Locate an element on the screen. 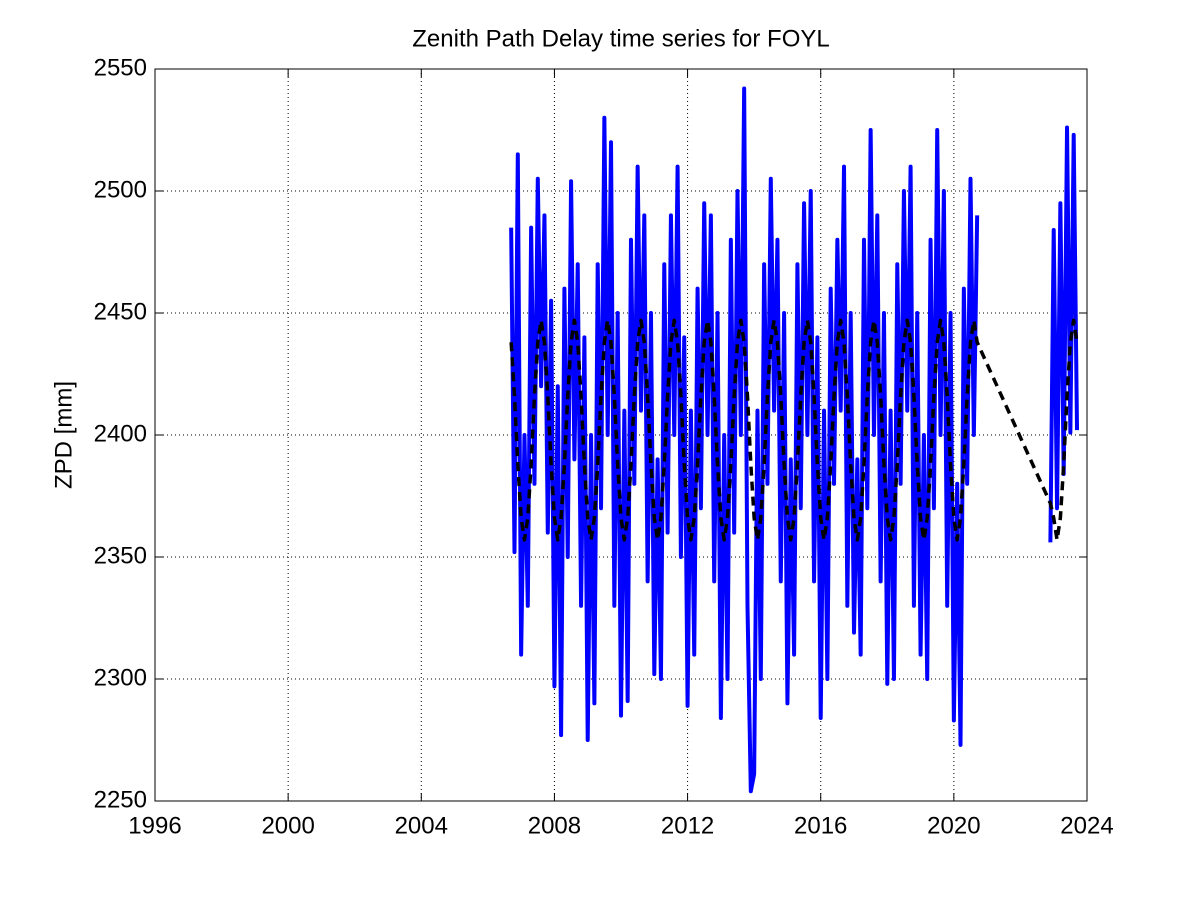  x-tick-label: 1996 is located at coordinates (154, 825).